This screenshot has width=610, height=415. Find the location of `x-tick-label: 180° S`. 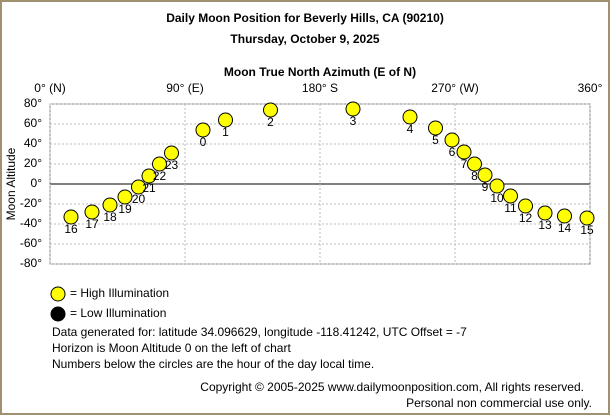

x-tick-label: 180° S is located at coordinates (320, 88).